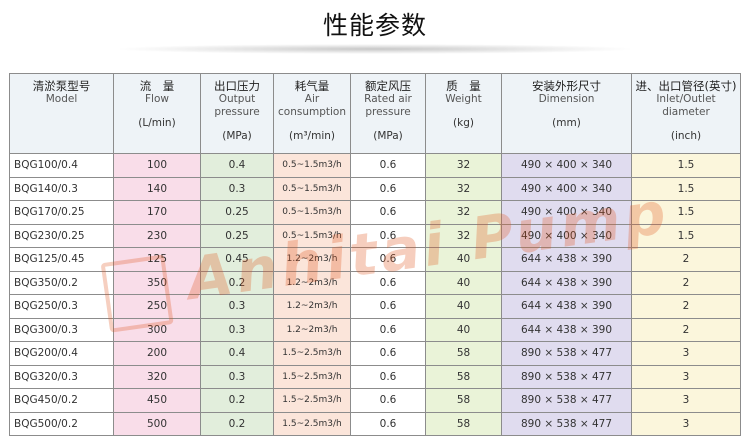 This screenshot has width=750, height=448. What do you see at coordinates (61, 235) in the screenshot?
I see `cell-model: BQG230/0.25` at bounding box center [61, 235].